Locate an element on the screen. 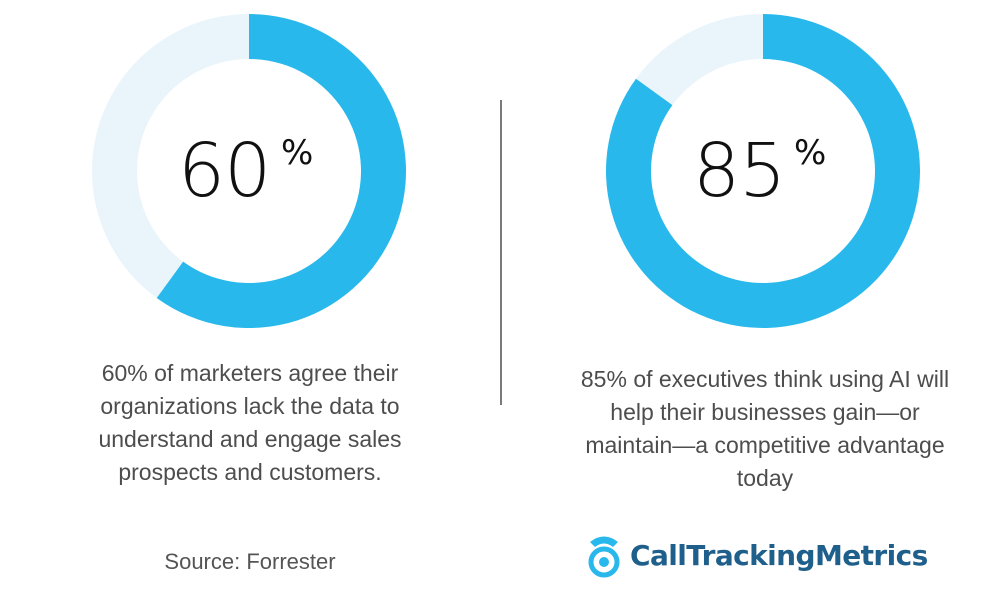 This screenshot has height=592, width=1000. big-number-right: 85 is located at coordinates (739, 171).